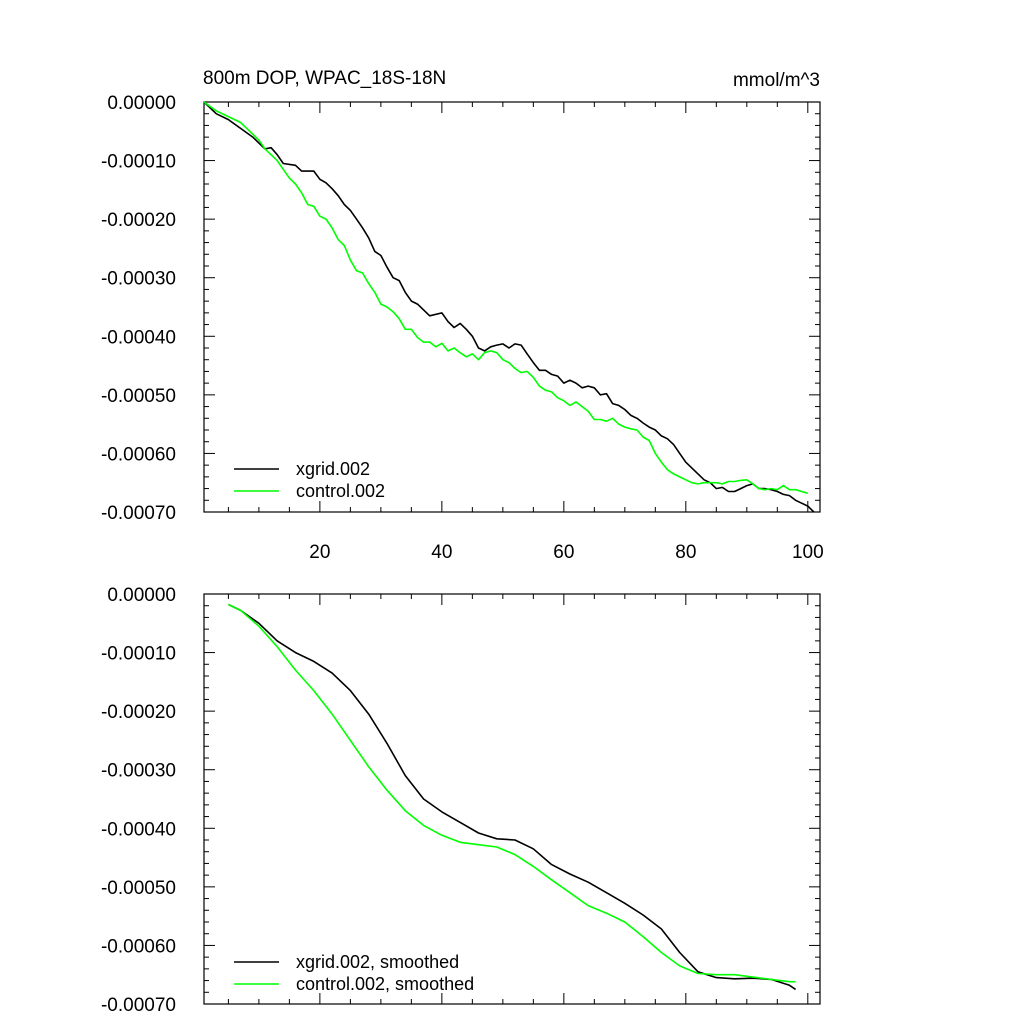 This screenshot has width=1024, height=1024. I want to click on x-tick-label: 100, so click(808, 552).